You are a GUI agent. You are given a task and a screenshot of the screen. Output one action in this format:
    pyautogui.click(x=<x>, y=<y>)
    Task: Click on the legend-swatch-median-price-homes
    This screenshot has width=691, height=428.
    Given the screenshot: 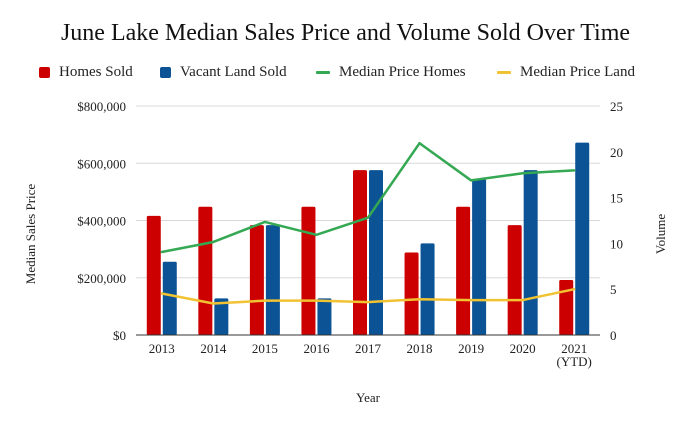 What is the action you would take?
    pyautogui.click(x=323, y=72)
    